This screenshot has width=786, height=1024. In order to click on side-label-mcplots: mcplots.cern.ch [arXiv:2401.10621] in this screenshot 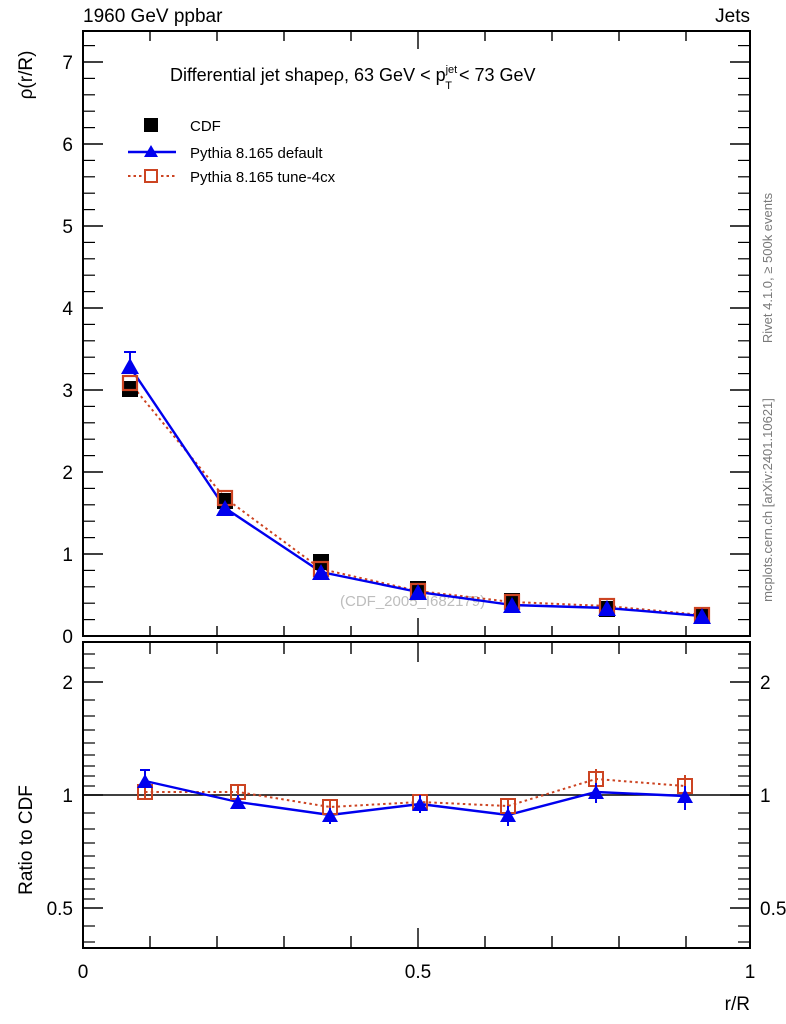, I will do `click(767, 500)`.